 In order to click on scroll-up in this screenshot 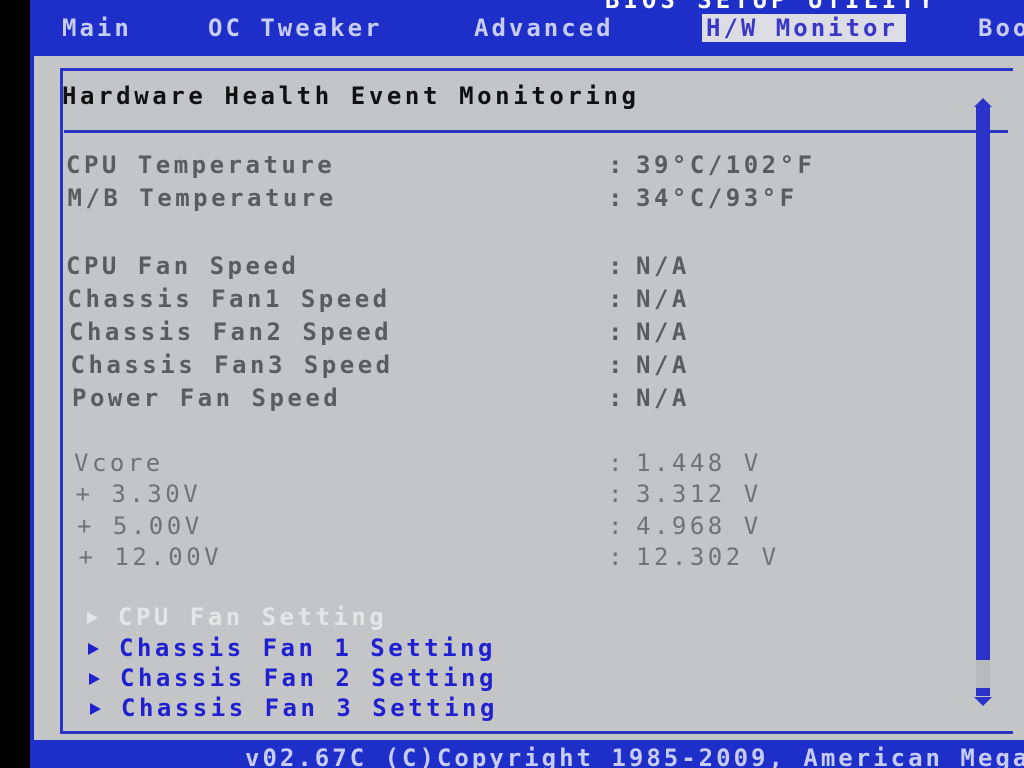, I will do `click(983, 102)`.